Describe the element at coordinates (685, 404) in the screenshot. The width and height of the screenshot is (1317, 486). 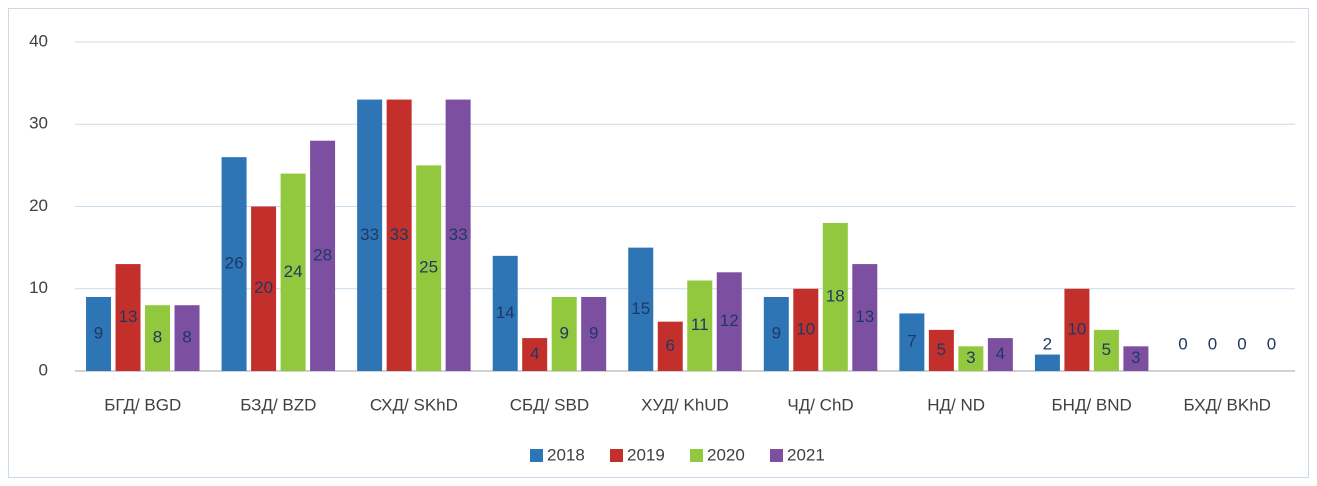
I see `x-tick-label: ХУД/ KhUD` at that location.